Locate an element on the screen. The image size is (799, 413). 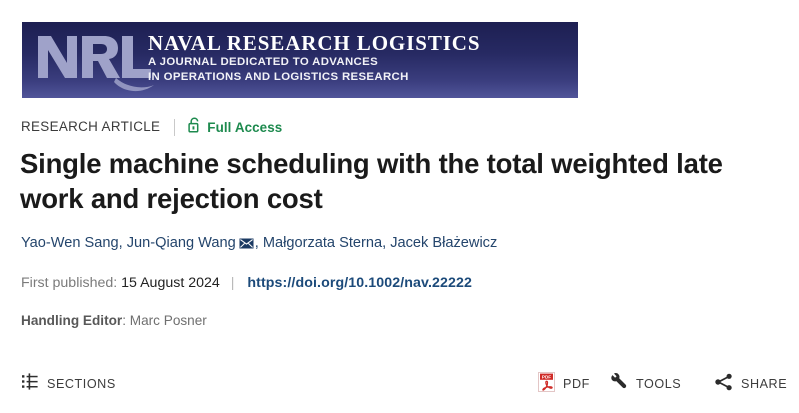
nrl-lettermark-icon is located at coordinates (95, 61).